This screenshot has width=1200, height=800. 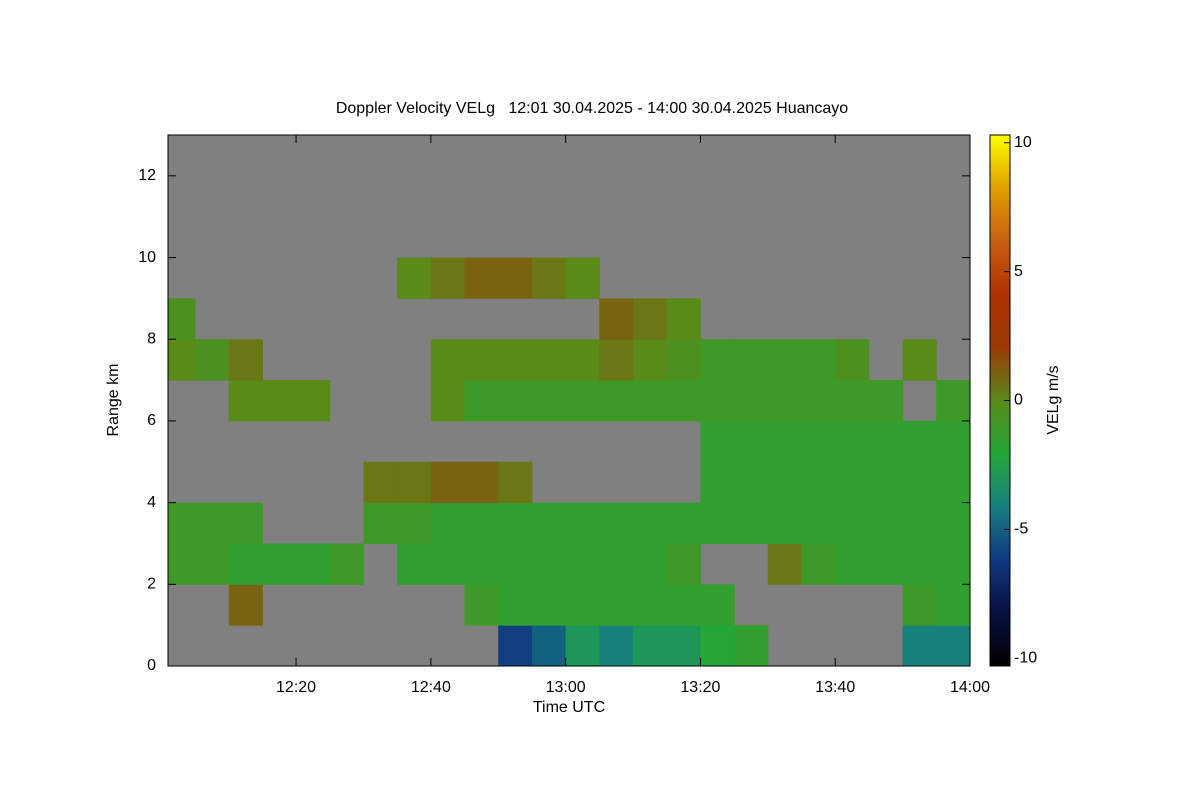 What do you see at coordinates (1018, 271) in the screenshot?
I see `colorbar-tick-label: 5` at bounding box center [1018, 271].